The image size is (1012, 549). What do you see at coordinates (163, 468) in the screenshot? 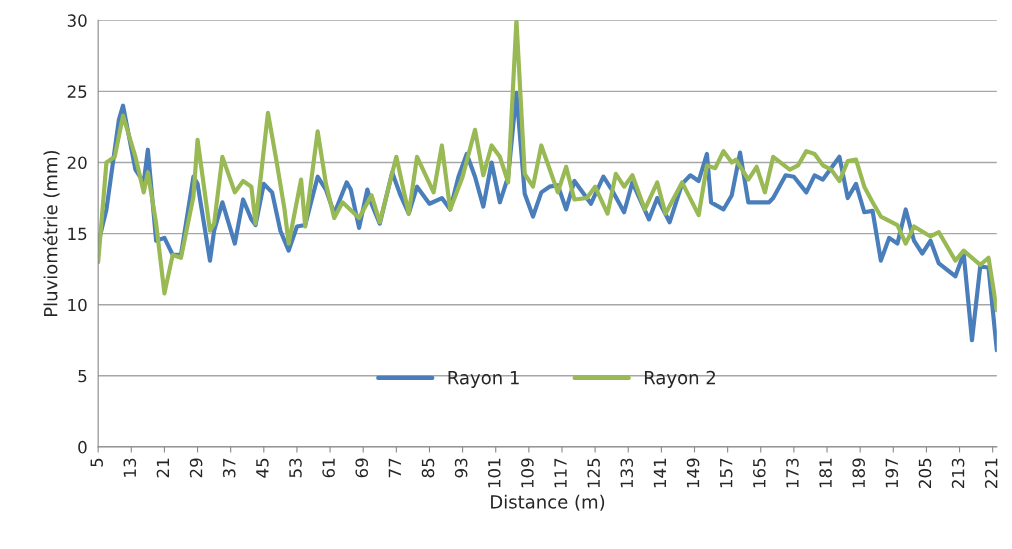
I see `x-tick-label: 21` at bounding box center [163, 468].